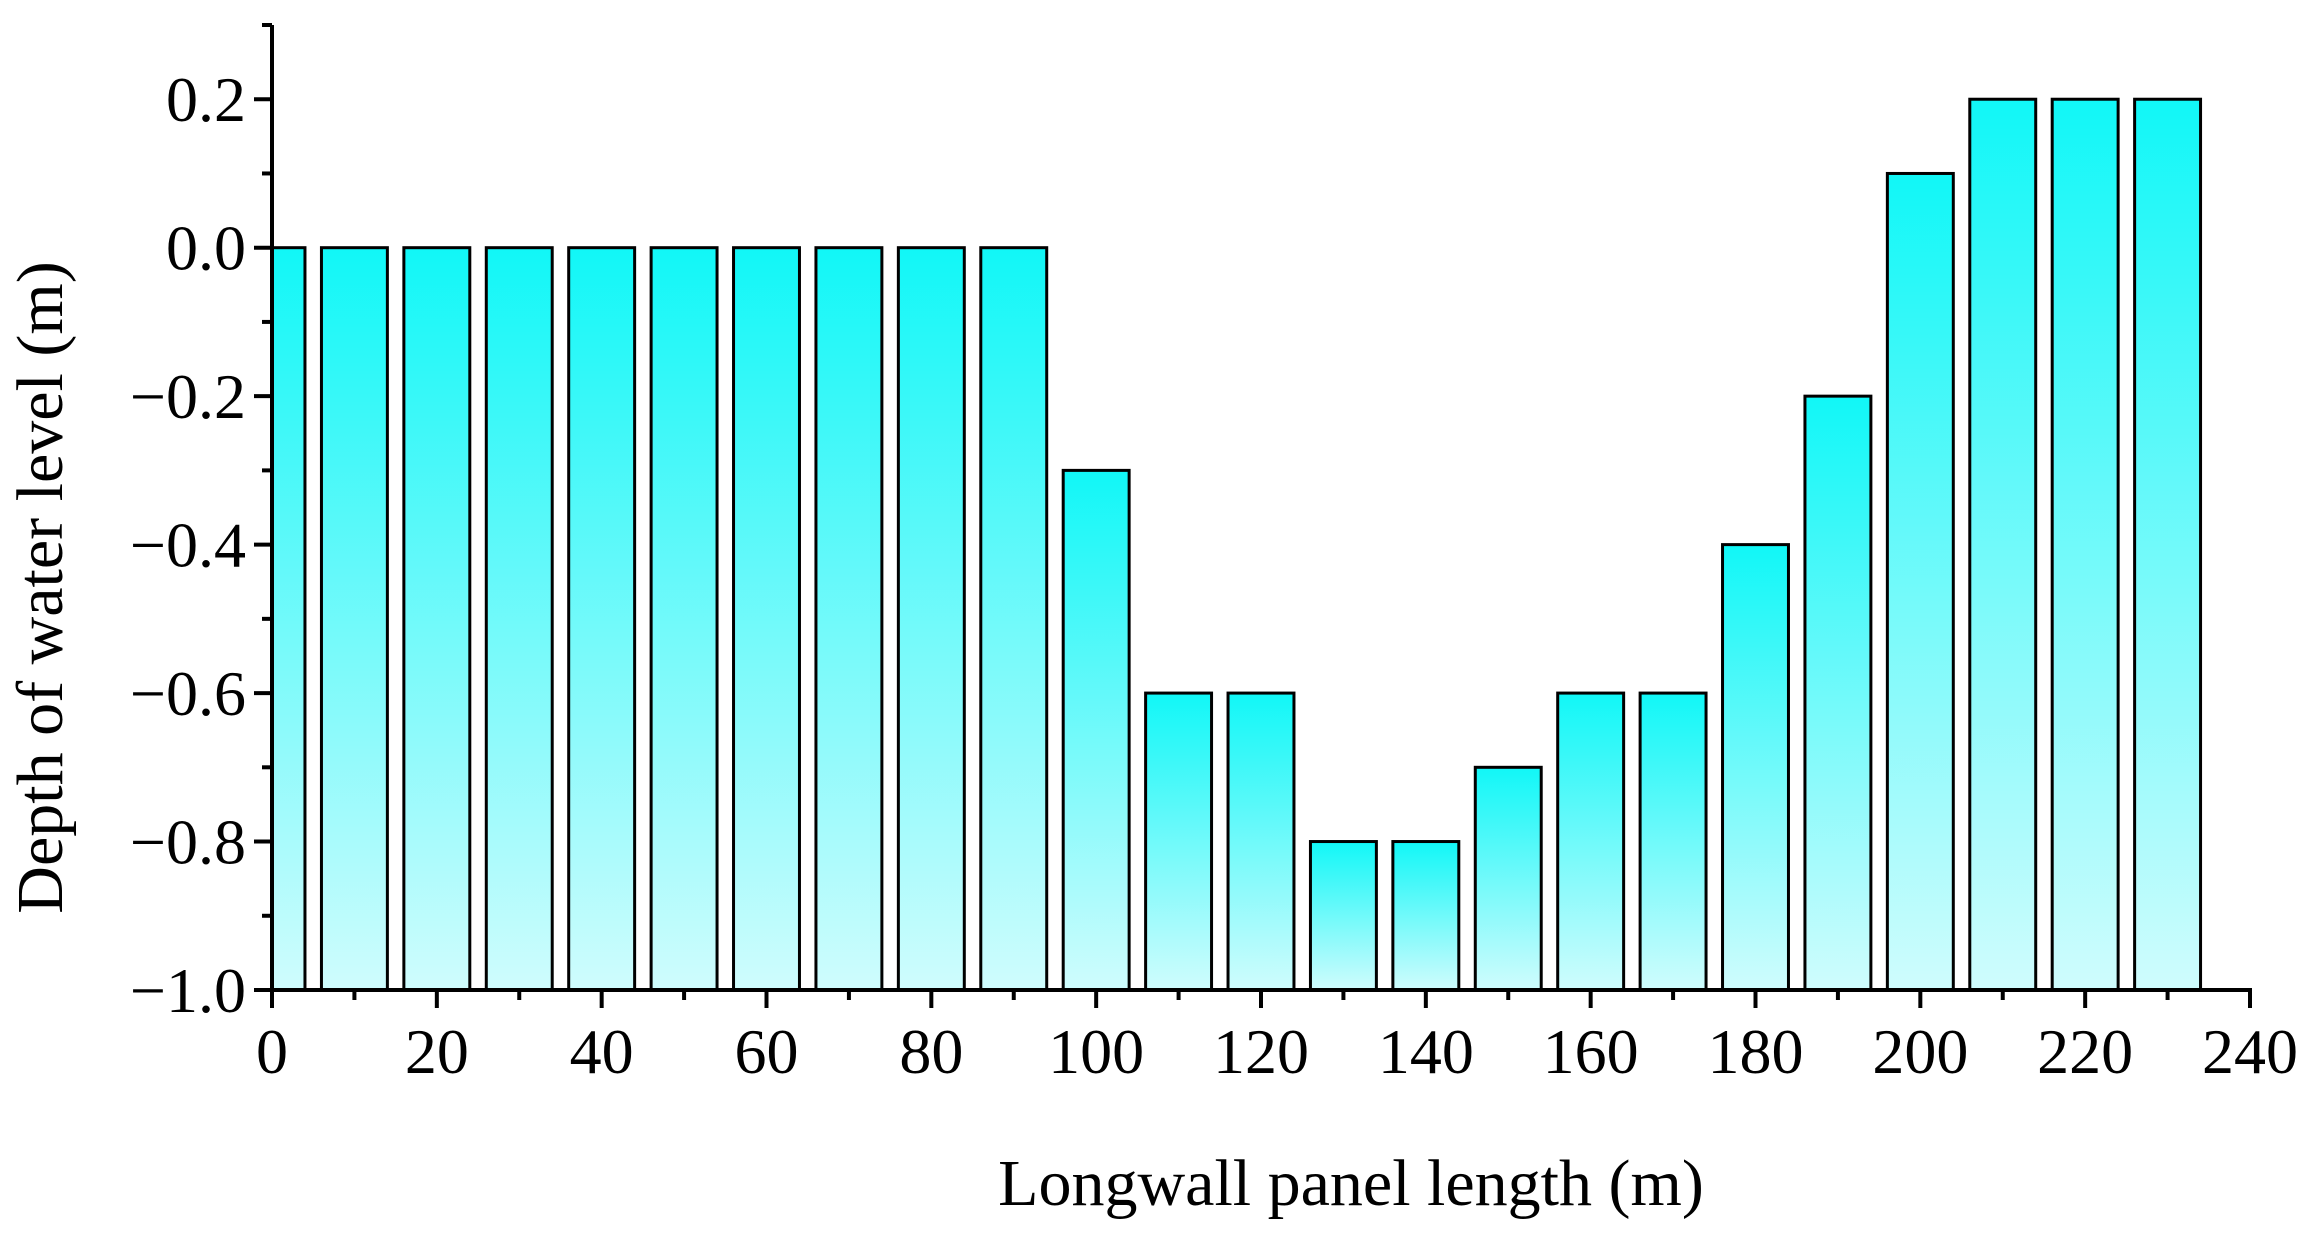  Describe the element at coordinates (188, 990) in the screenshot. I see `y-tick-label-0: −1.0` at that location.